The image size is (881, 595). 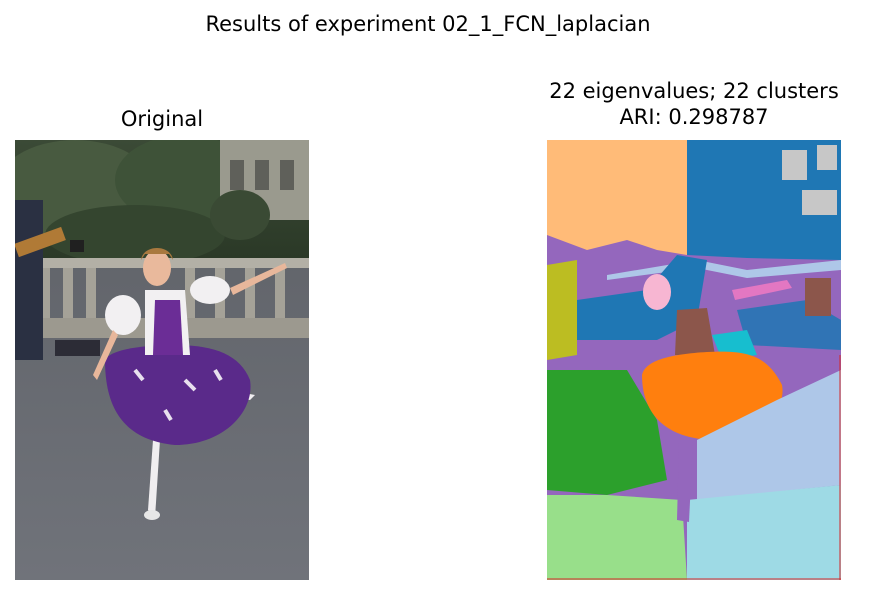 What do you see at coordinates (428, 24) in the screenshot?
I see `figure-suptitle: Results of experiment 02_1_FCN_laplacian` at bounding box center [428, 24].